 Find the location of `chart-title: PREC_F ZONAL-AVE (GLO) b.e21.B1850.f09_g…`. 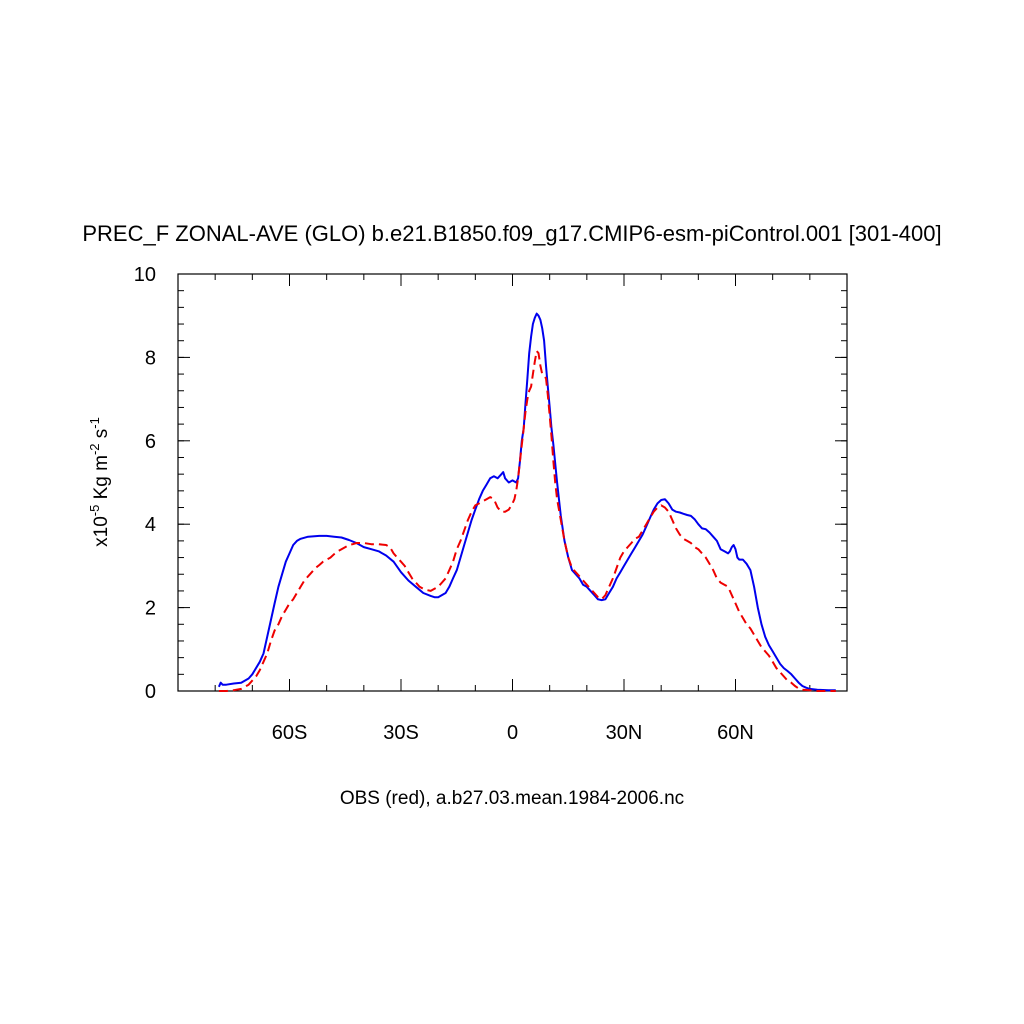

chart-title: PREC_F ZONAL-AVE (GLO) b.e21.B1850.f09_g… is located at coordinates (511, 233).